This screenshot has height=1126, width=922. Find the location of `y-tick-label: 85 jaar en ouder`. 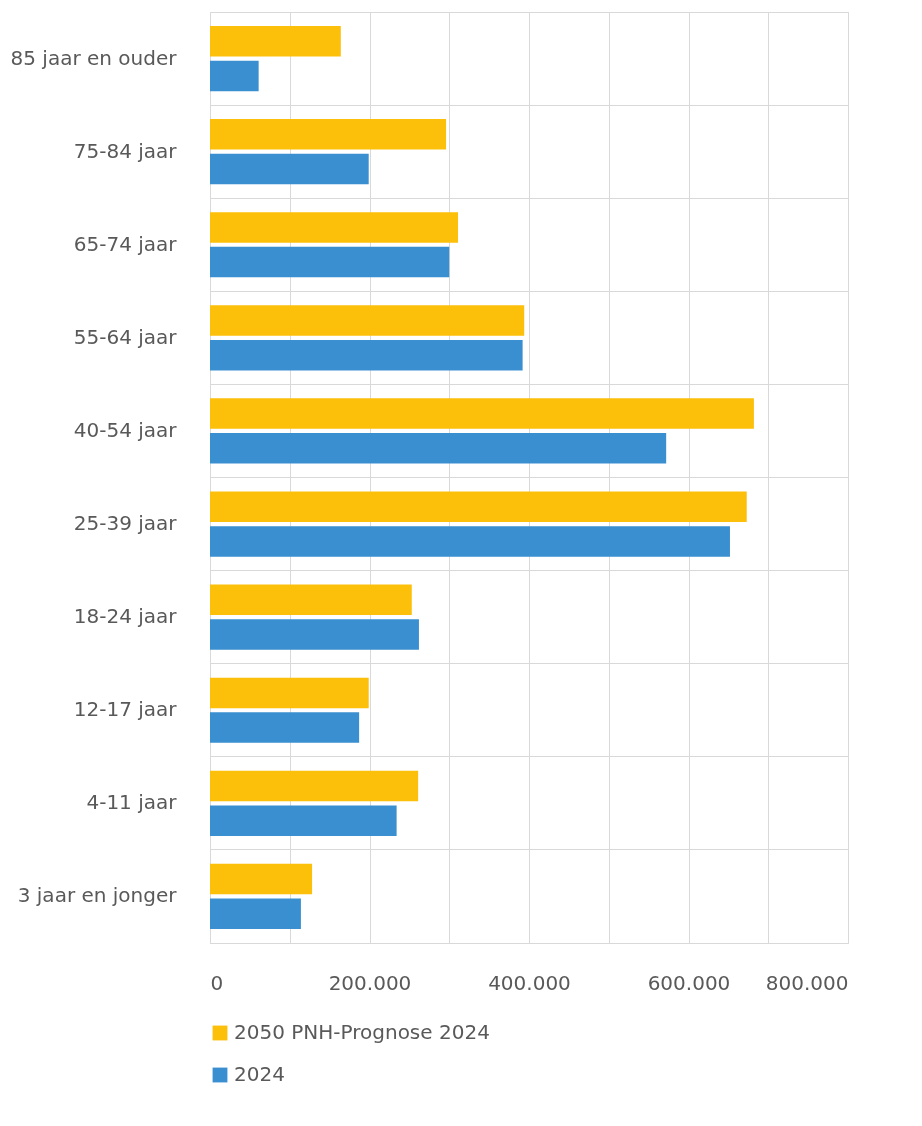

y-tick-label: 85 jaar en ouder is located at coordinates (94, 57).